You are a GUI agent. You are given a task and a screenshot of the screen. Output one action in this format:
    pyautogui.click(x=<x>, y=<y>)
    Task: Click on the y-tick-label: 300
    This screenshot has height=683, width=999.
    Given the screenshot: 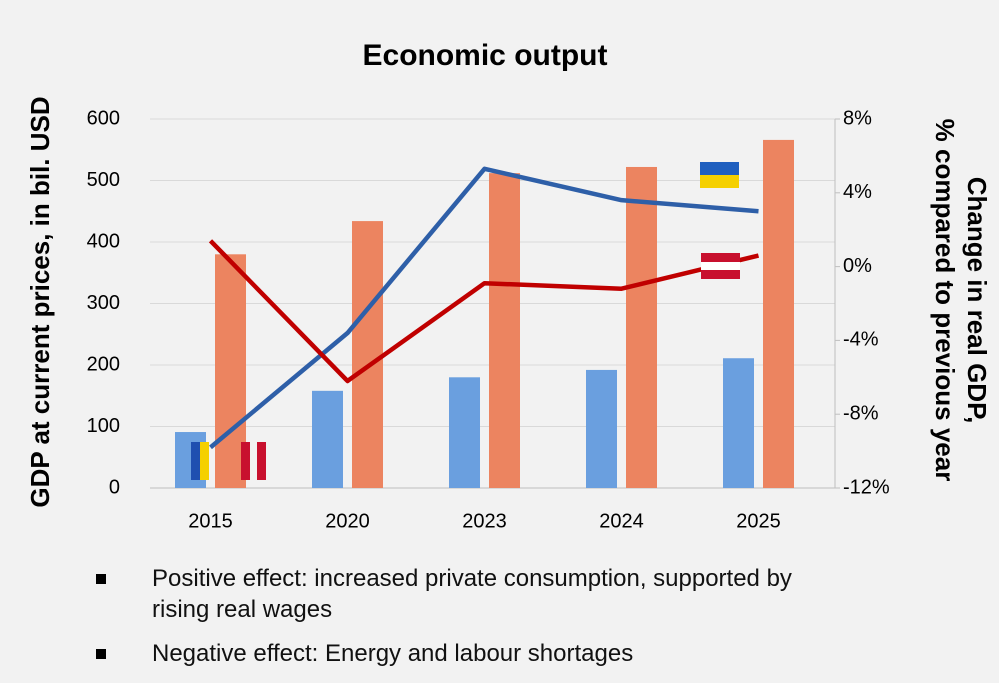 What is the action you would take?
    pyautogui.click(x=103, y=303)
    